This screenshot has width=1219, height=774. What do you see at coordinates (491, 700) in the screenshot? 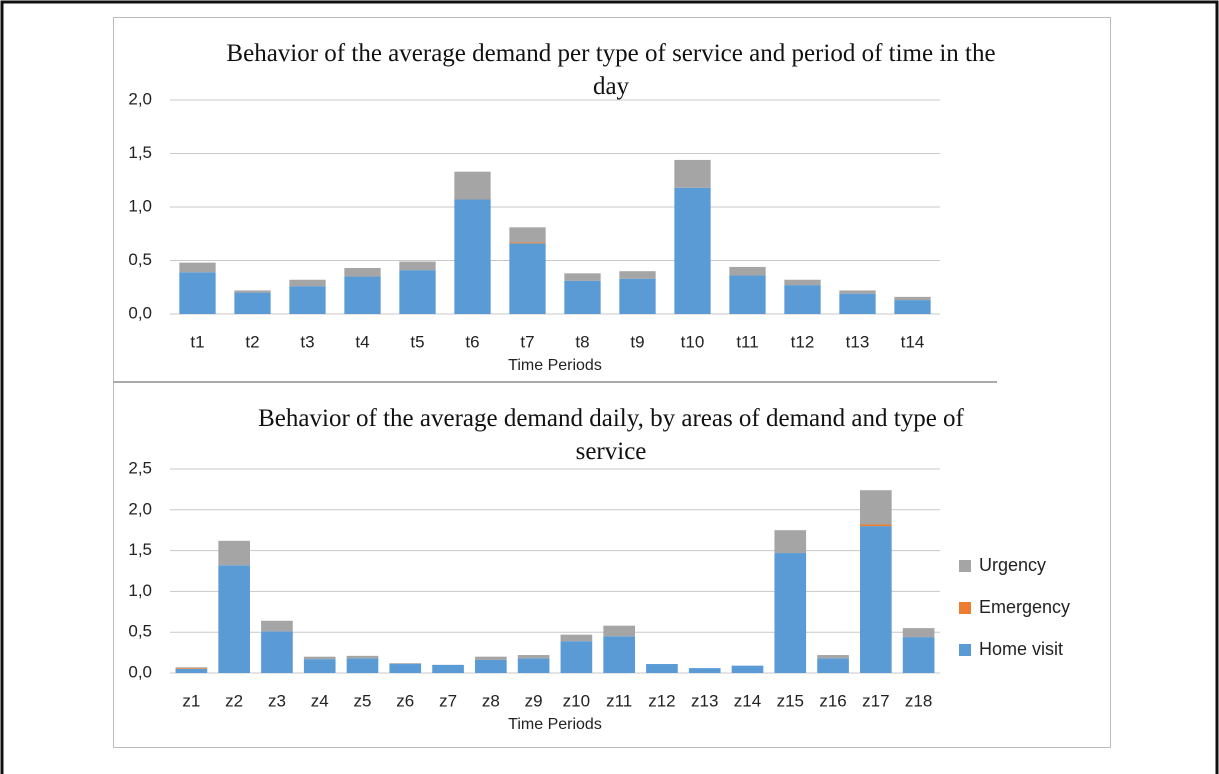
I see `x-tick-label: z8` at bounding box center [491, 700].